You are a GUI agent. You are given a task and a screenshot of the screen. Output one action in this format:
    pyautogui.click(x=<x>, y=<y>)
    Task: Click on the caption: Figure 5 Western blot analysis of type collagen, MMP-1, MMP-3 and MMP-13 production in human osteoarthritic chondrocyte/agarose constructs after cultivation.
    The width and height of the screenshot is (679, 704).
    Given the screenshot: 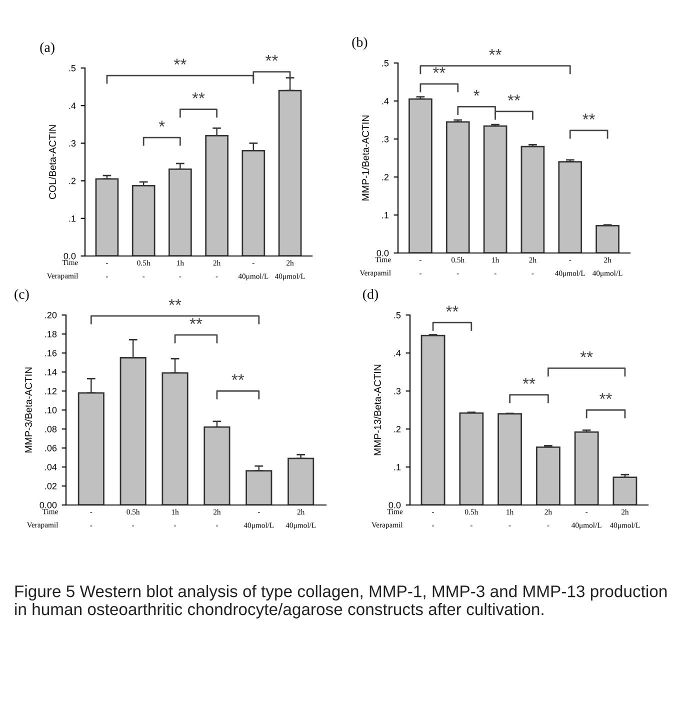 What is the action you would take?
    pyautogui.click(x=341, y=601)
    